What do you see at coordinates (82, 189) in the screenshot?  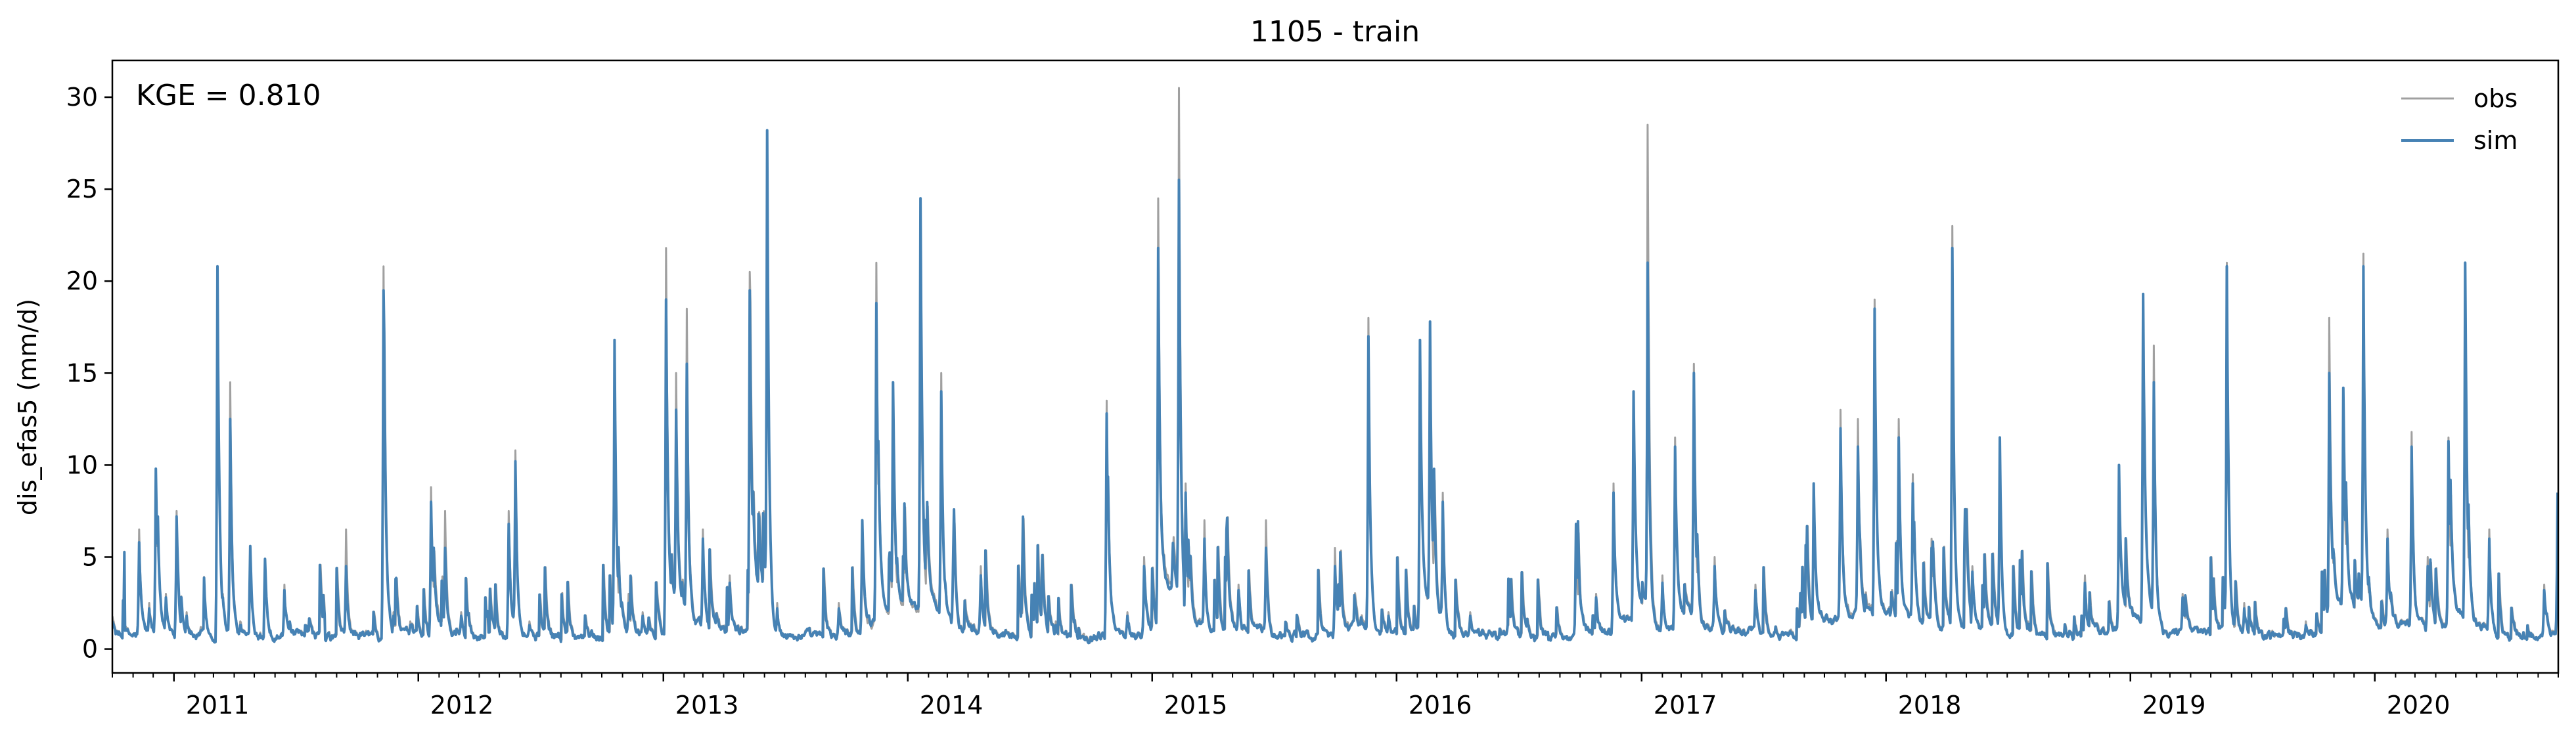 I see `y-tick-label: 25` at bounding box center [82, 189].